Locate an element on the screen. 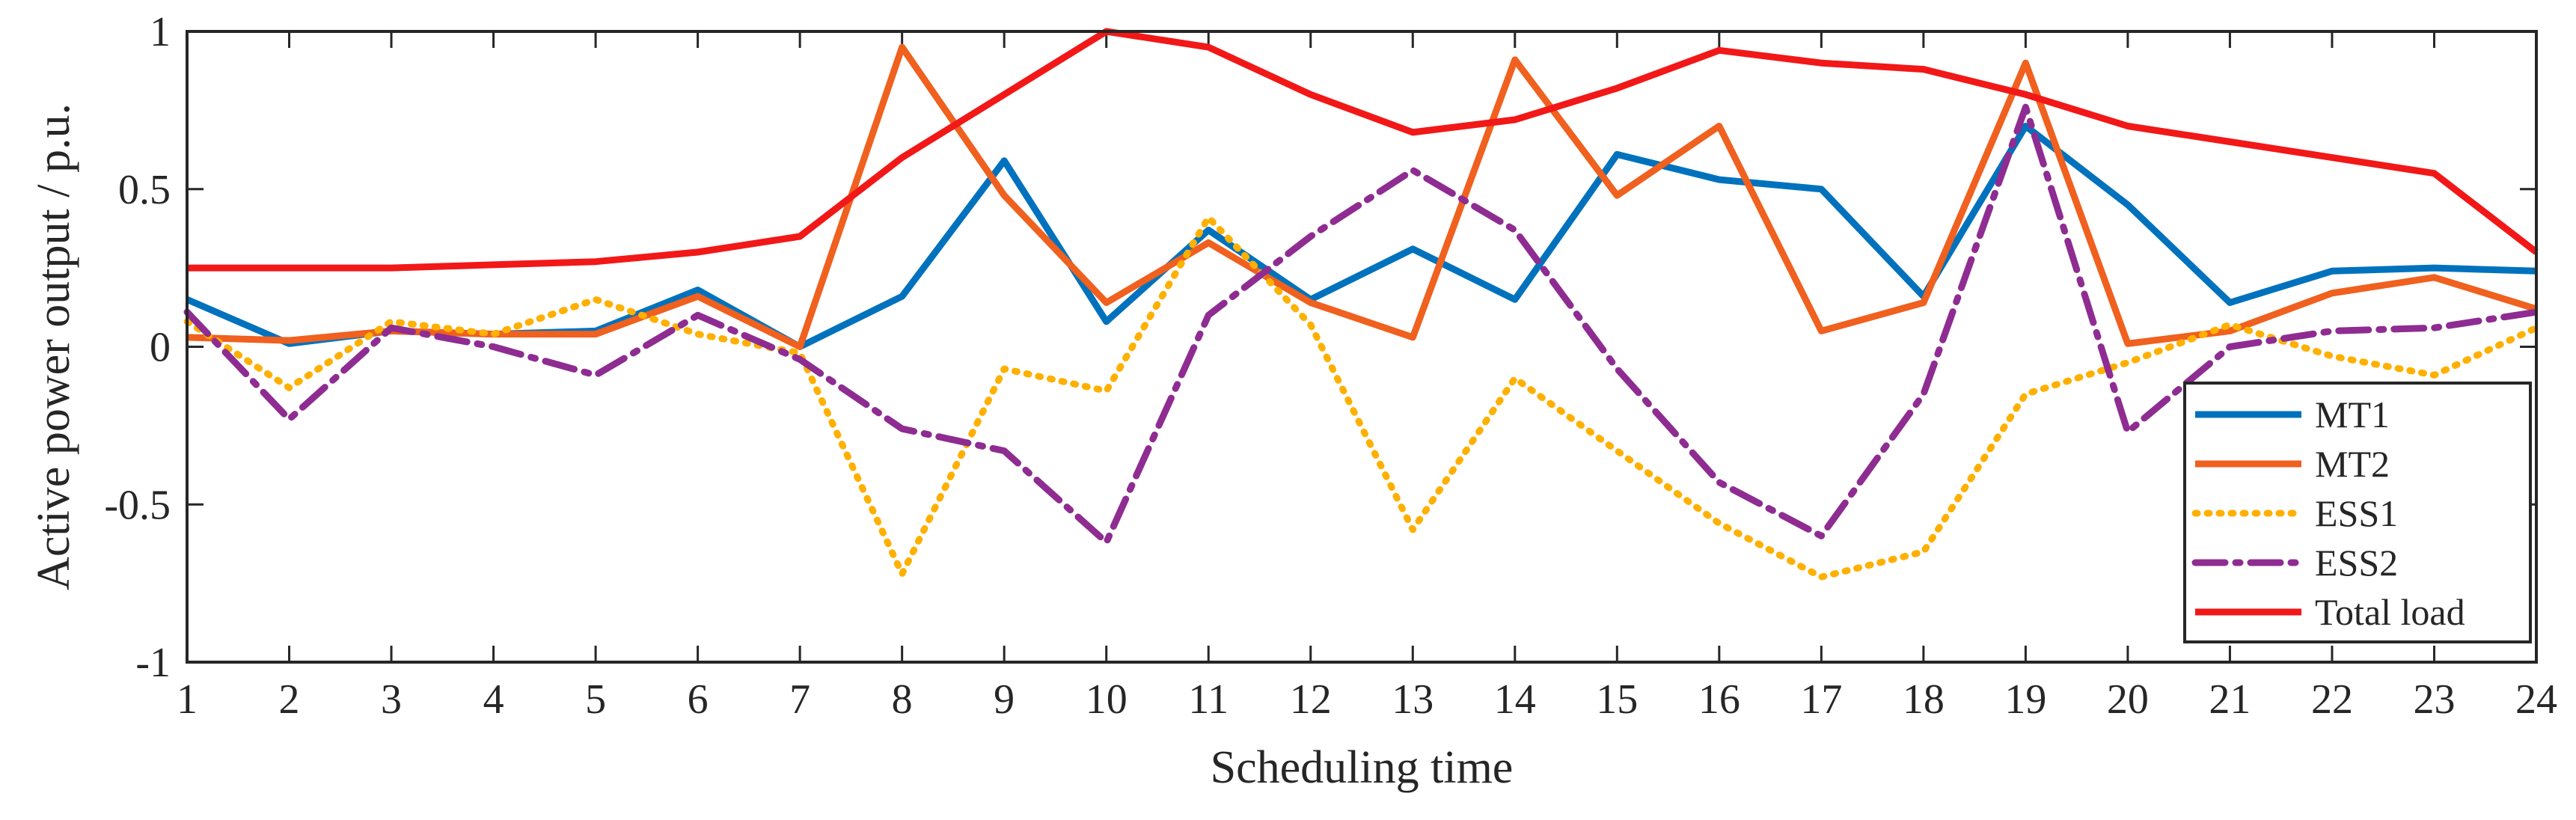  legend-items: MT1 MT2 ESS1 ESS2 Total load is located at coordinates (2328, 513).